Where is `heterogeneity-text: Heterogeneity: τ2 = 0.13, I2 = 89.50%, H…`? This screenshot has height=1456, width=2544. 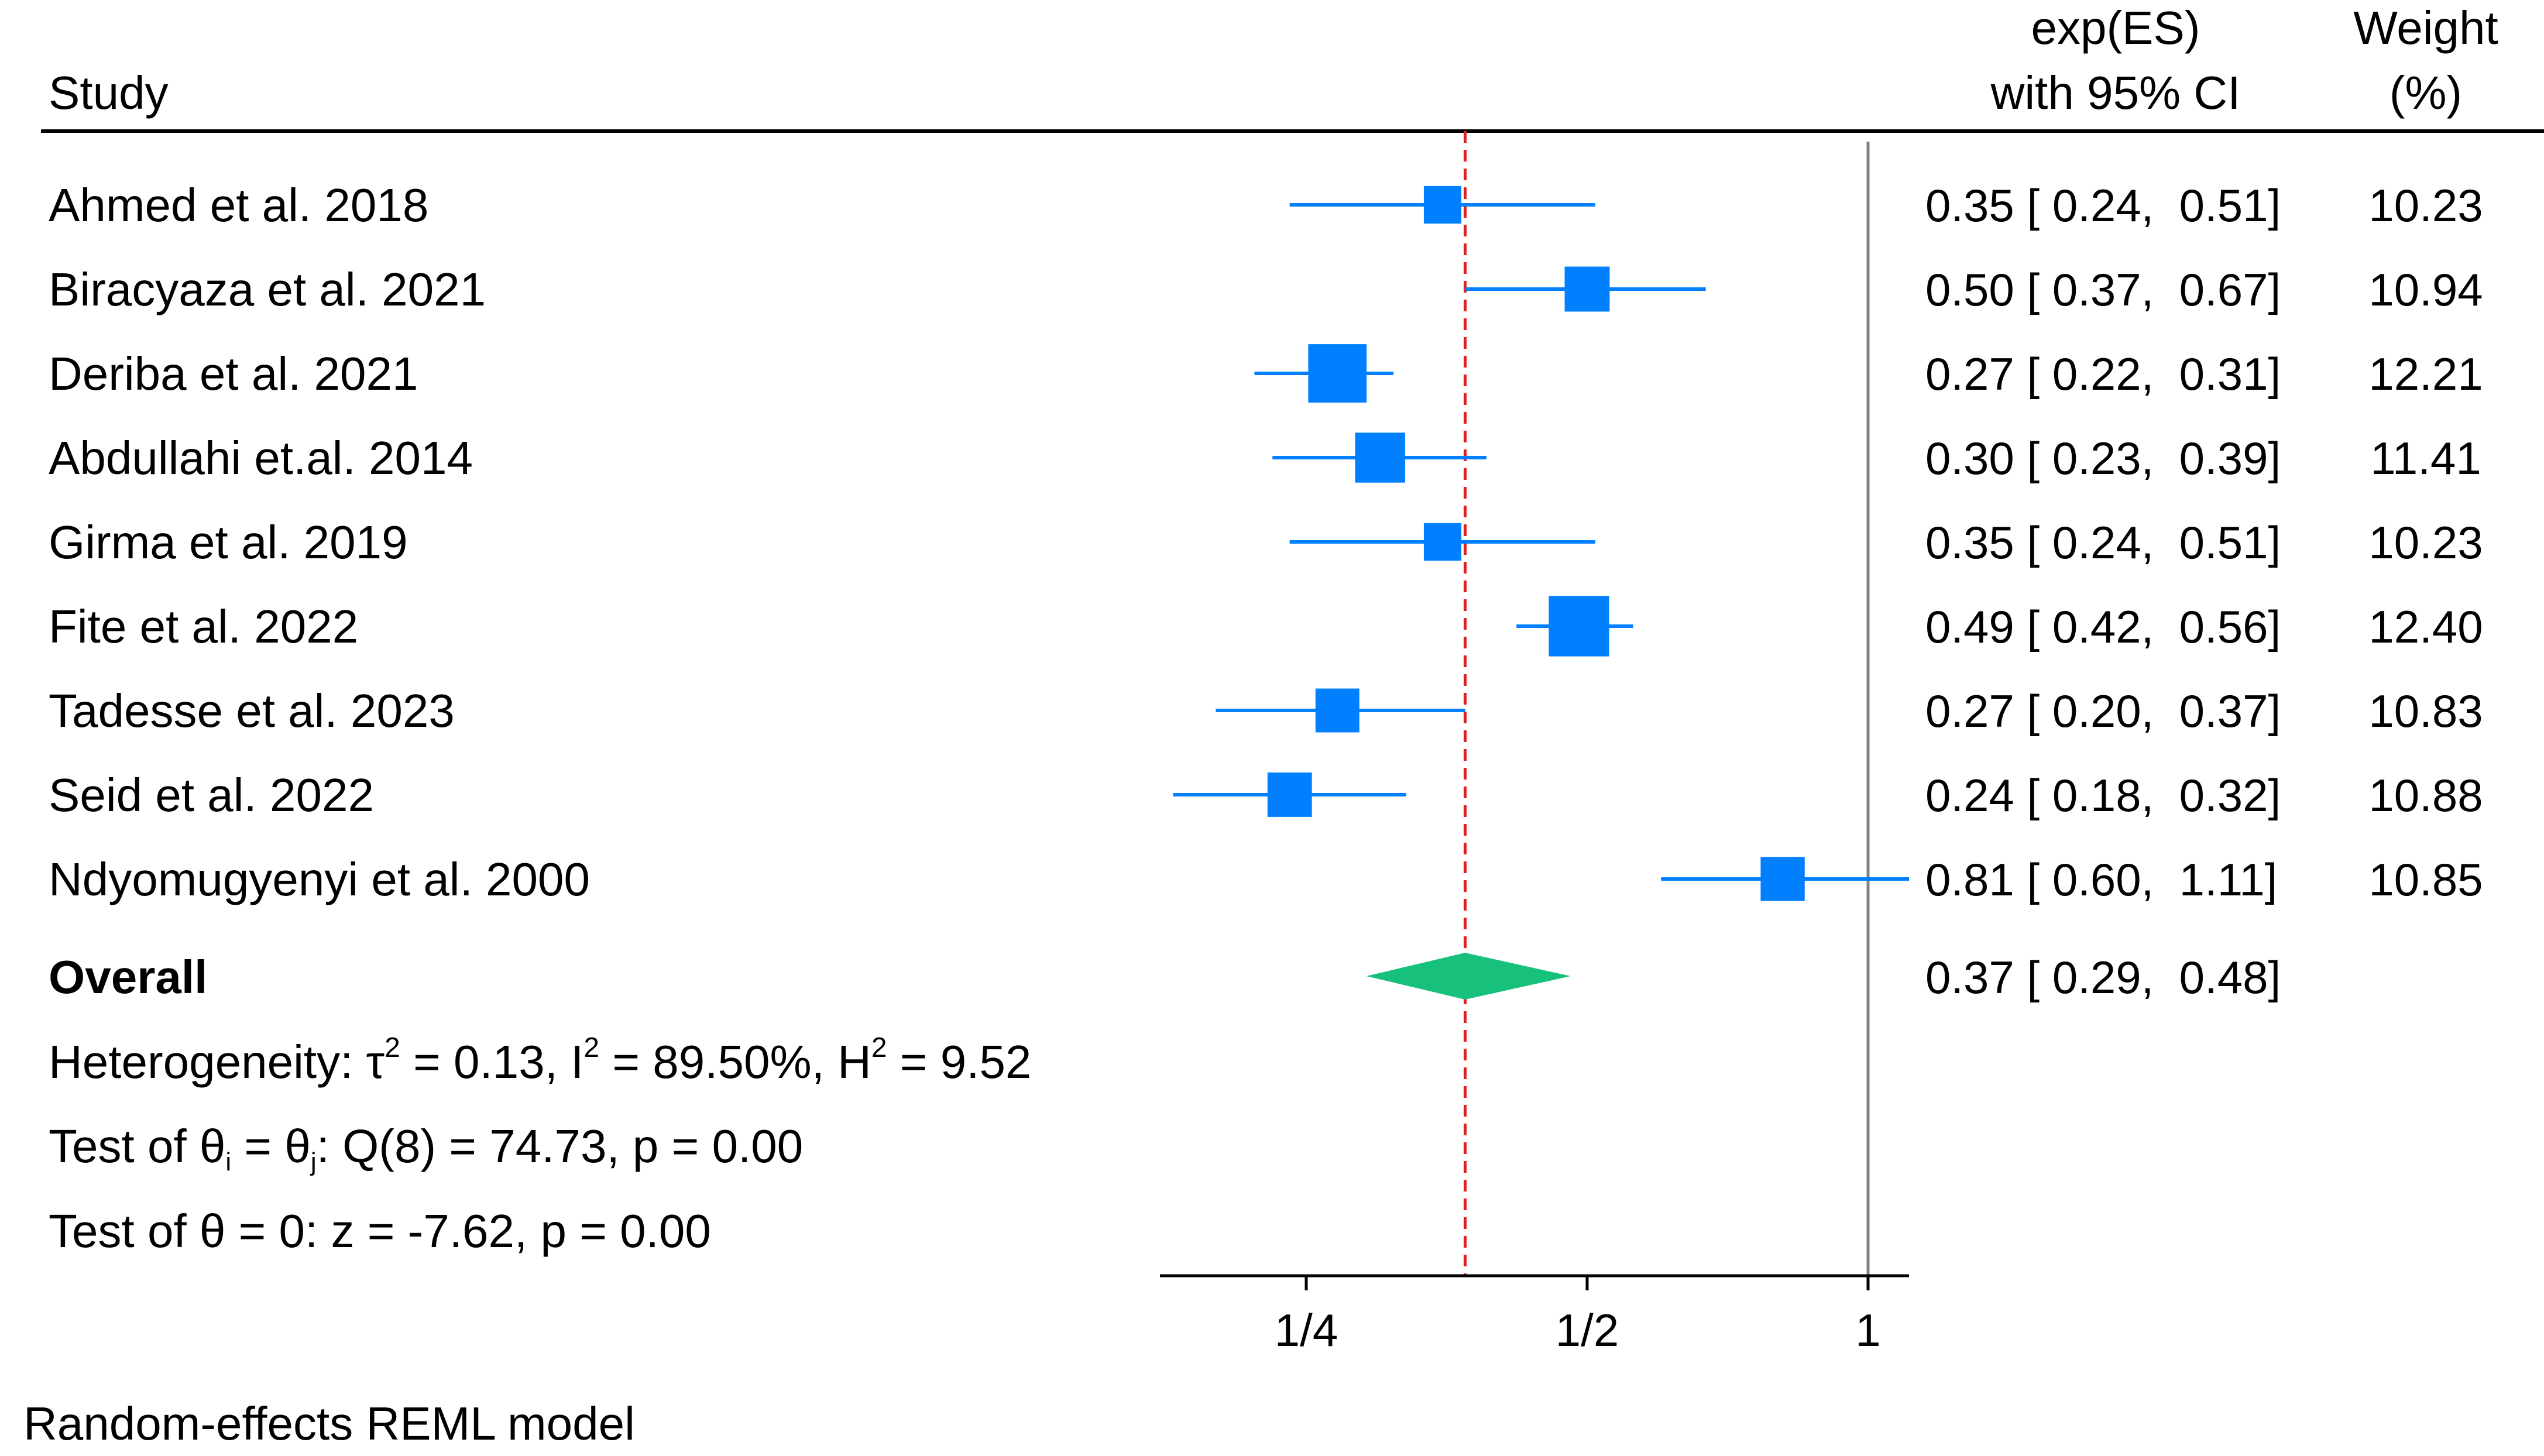 heterogeneity-text: Heterogeneity: τ2 = 0.13, I2 = 89.50%, H… is located at coordinates (540, 1060).